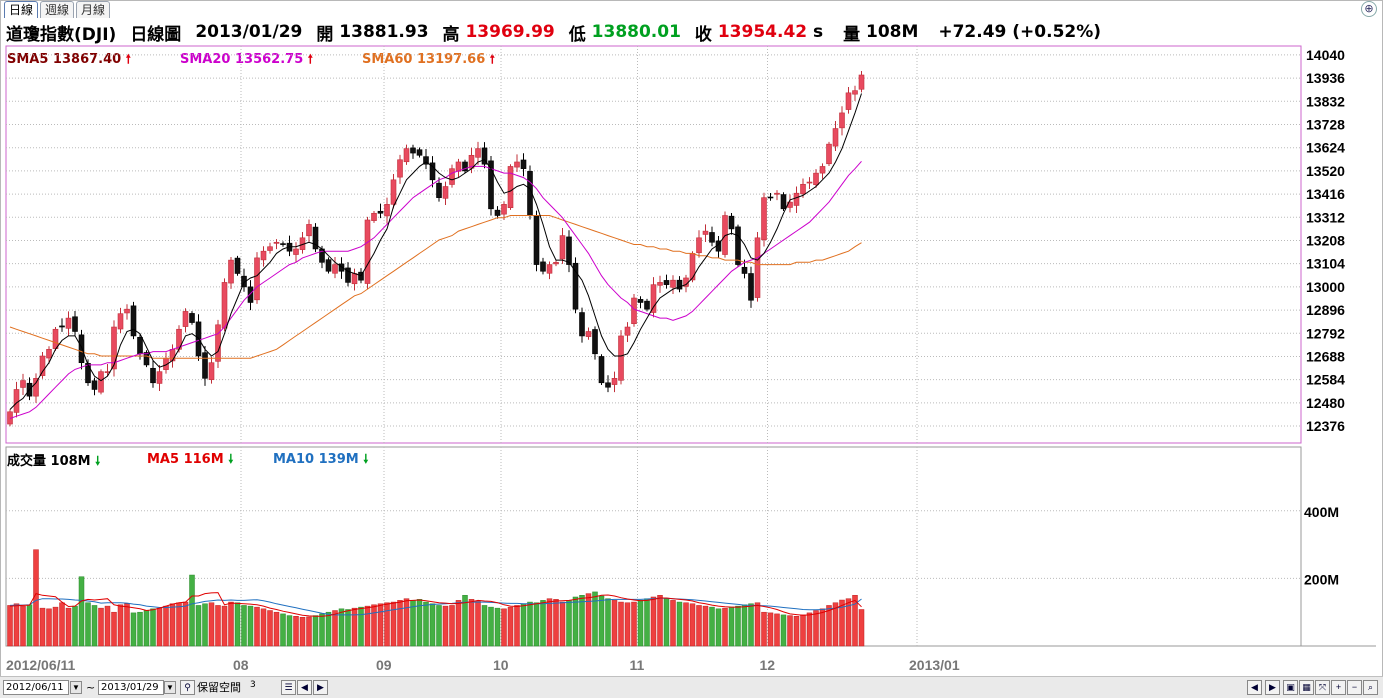  I want to click on start-date-field: 2012/06/11, so click(36, 687).